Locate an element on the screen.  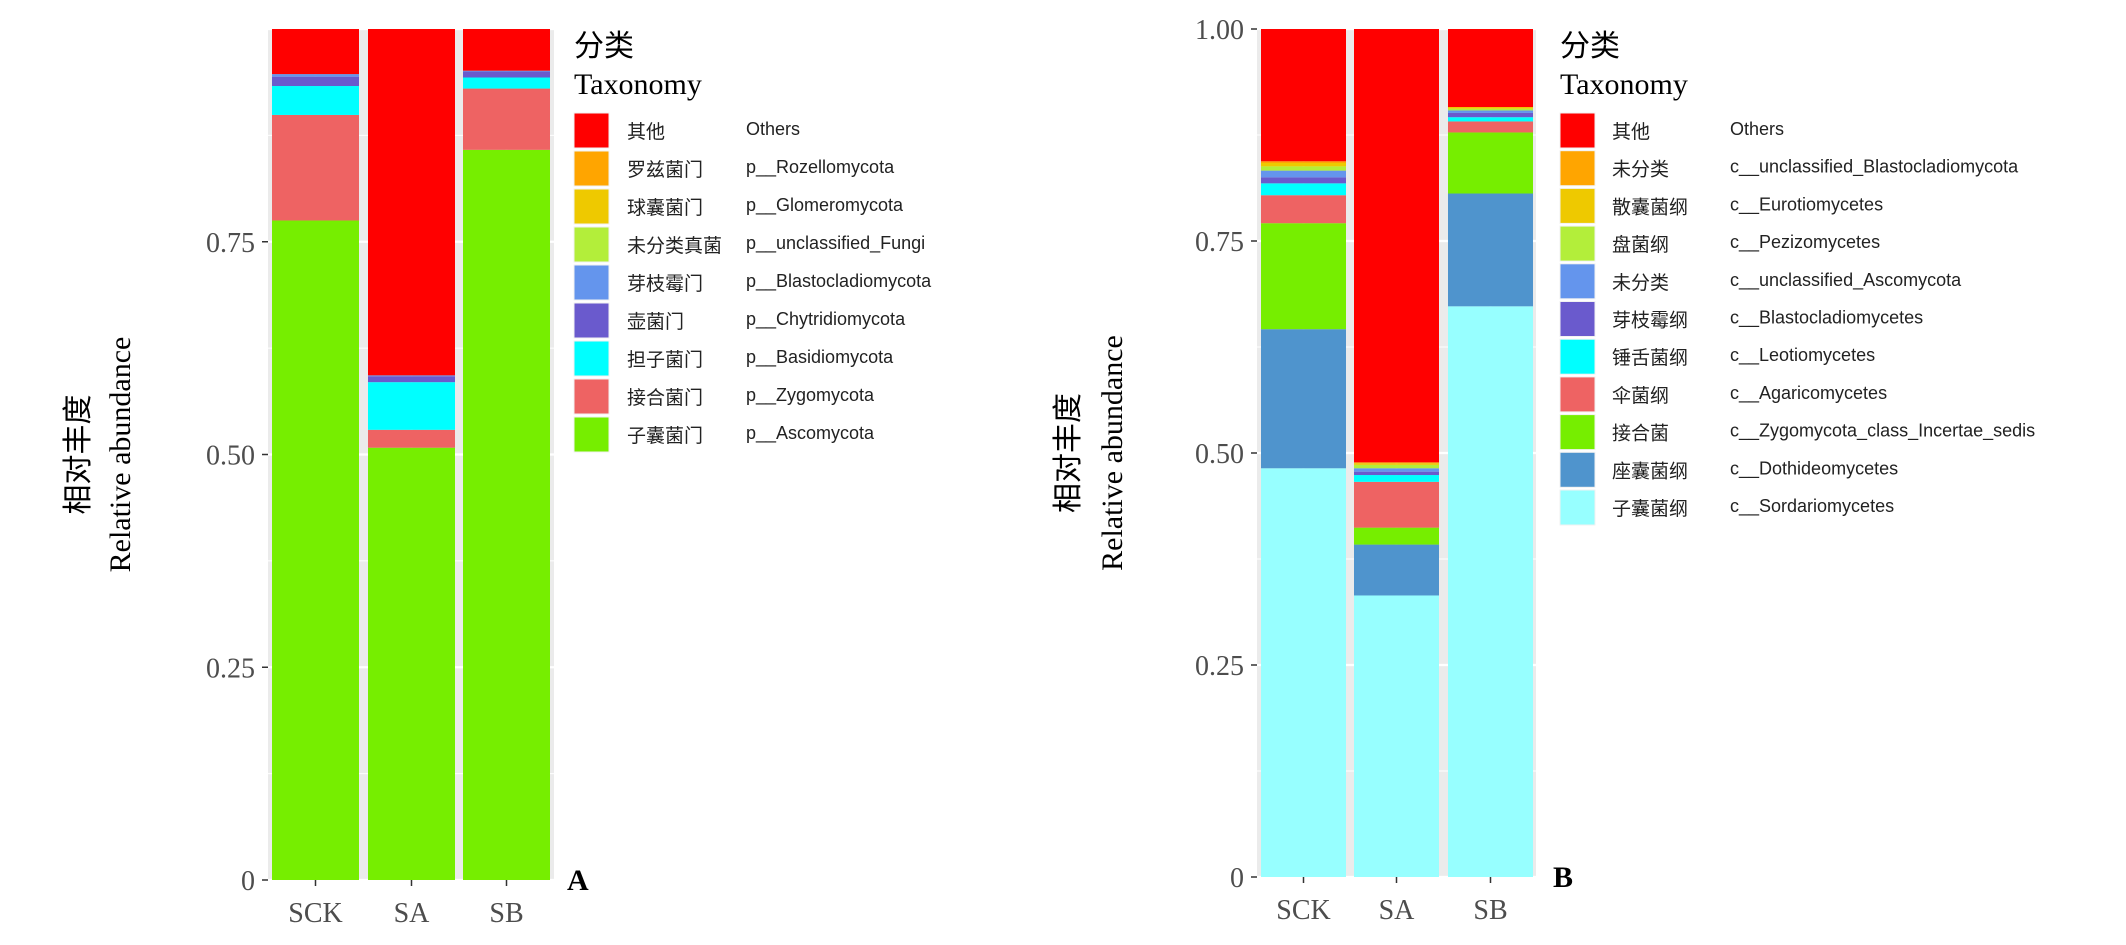
bar-segment-SB-p__Basidiomycota is located at coordinates (506, 83).